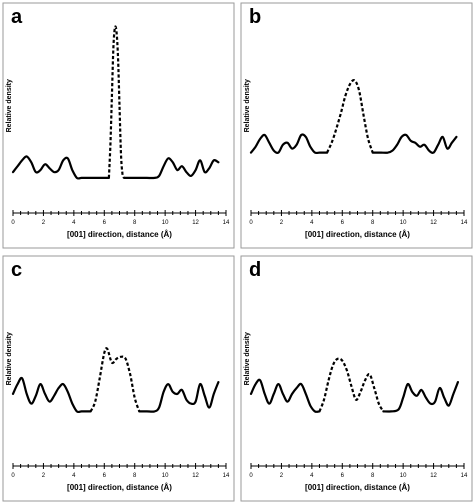  I want to click on panel-label: b, so click(255, 17).